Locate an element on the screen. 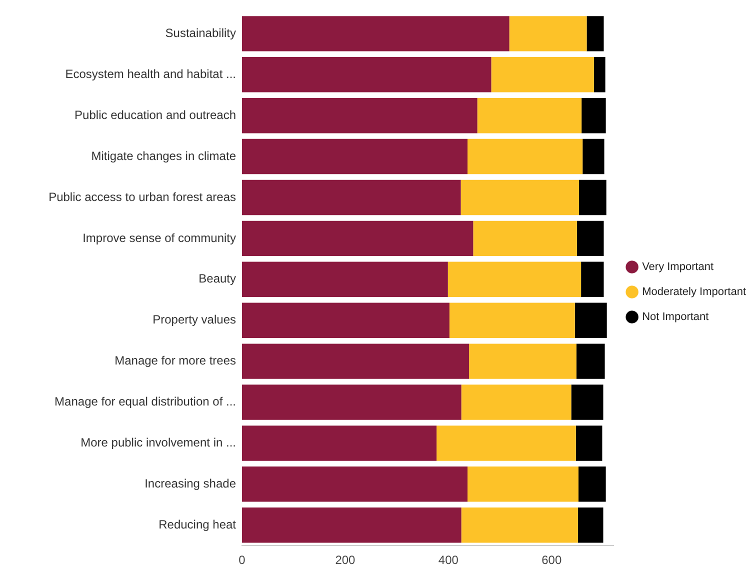  y-tick-label: Improve sense of community is located at coordinates (159, 237).